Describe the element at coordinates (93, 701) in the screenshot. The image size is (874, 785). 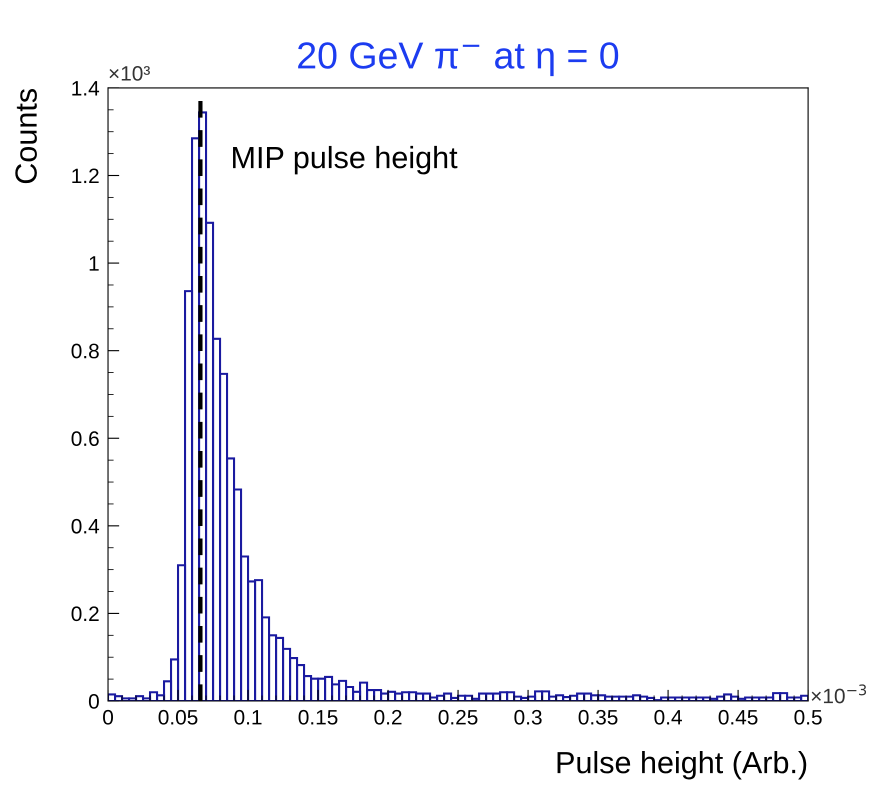
I see `y-tick-label: 0` at that location.